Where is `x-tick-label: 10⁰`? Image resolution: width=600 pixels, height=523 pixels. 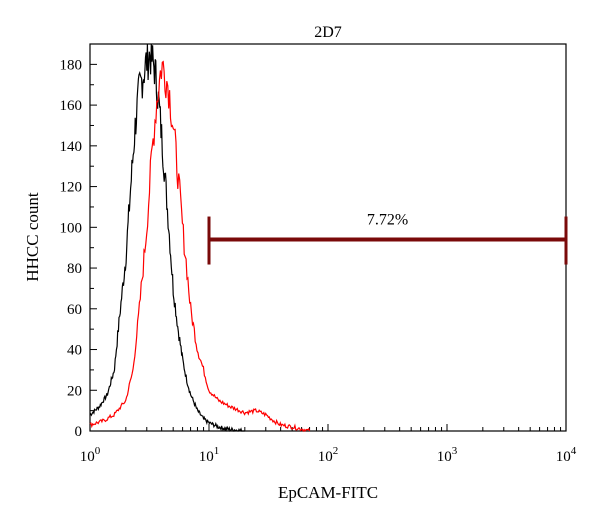
x-tick-label: 10⁰ is located at coordinates (90, 455).